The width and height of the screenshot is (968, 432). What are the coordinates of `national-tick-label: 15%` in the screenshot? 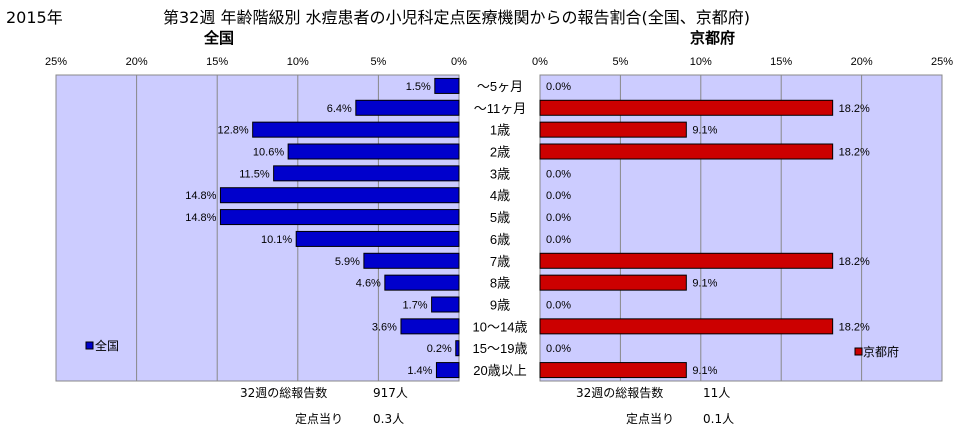 It's located at (217, 62).